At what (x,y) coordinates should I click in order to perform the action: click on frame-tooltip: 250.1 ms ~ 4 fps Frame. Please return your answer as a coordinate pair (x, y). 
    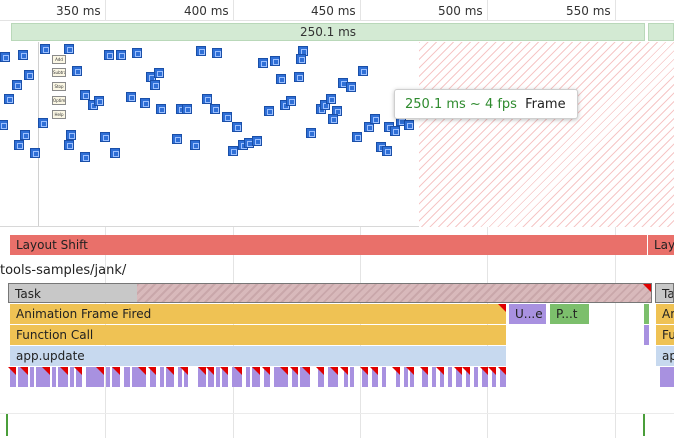
    Looking at the image, I should click on (486, 104).